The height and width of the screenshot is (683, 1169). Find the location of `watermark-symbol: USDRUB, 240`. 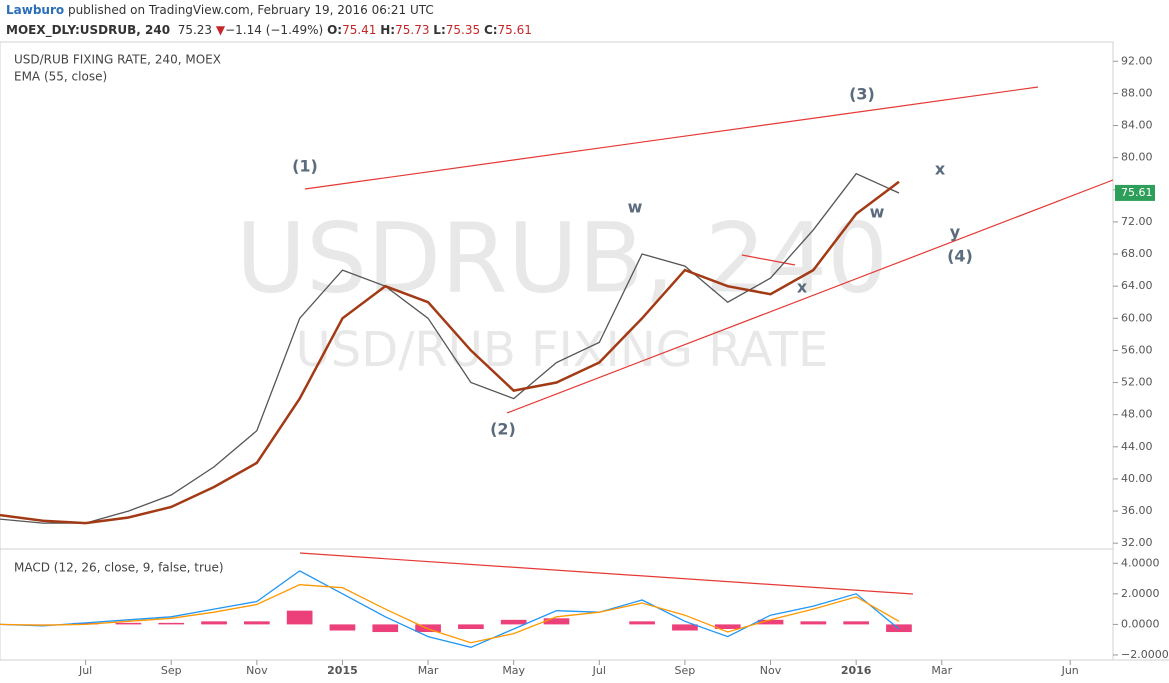

watermark-symbol: USDRUB, 240 is located at coordinates (562, 258).